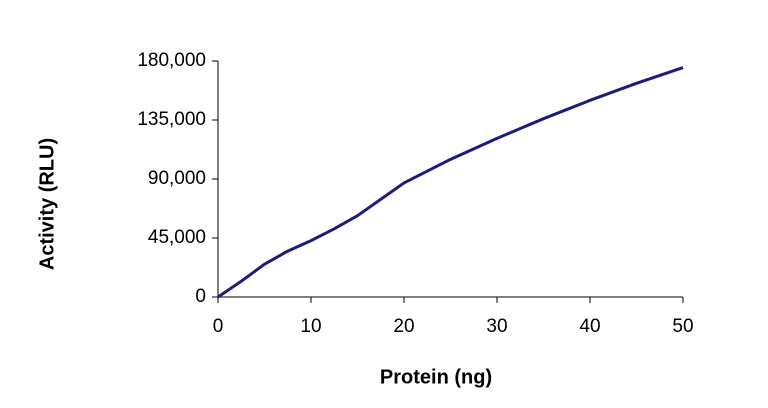  Describe the element at coordinates (177, 237) in the screenshot. I see `y-tick-label: 45,000` at that location.